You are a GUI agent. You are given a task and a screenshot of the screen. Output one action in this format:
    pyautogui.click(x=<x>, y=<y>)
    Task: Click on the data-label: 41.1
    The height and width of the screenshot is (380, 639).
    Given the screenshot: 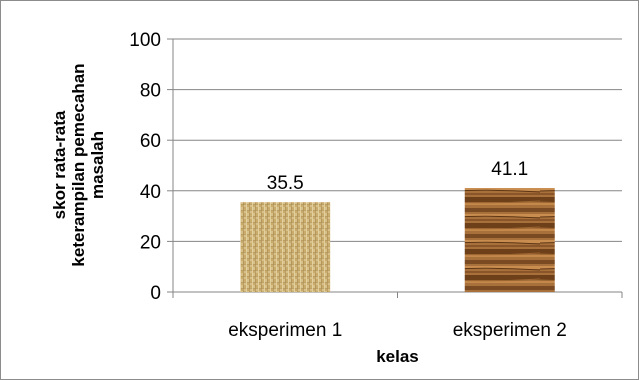 What is the action you would take?
    pyautogui.click(x=509, y=169)
    